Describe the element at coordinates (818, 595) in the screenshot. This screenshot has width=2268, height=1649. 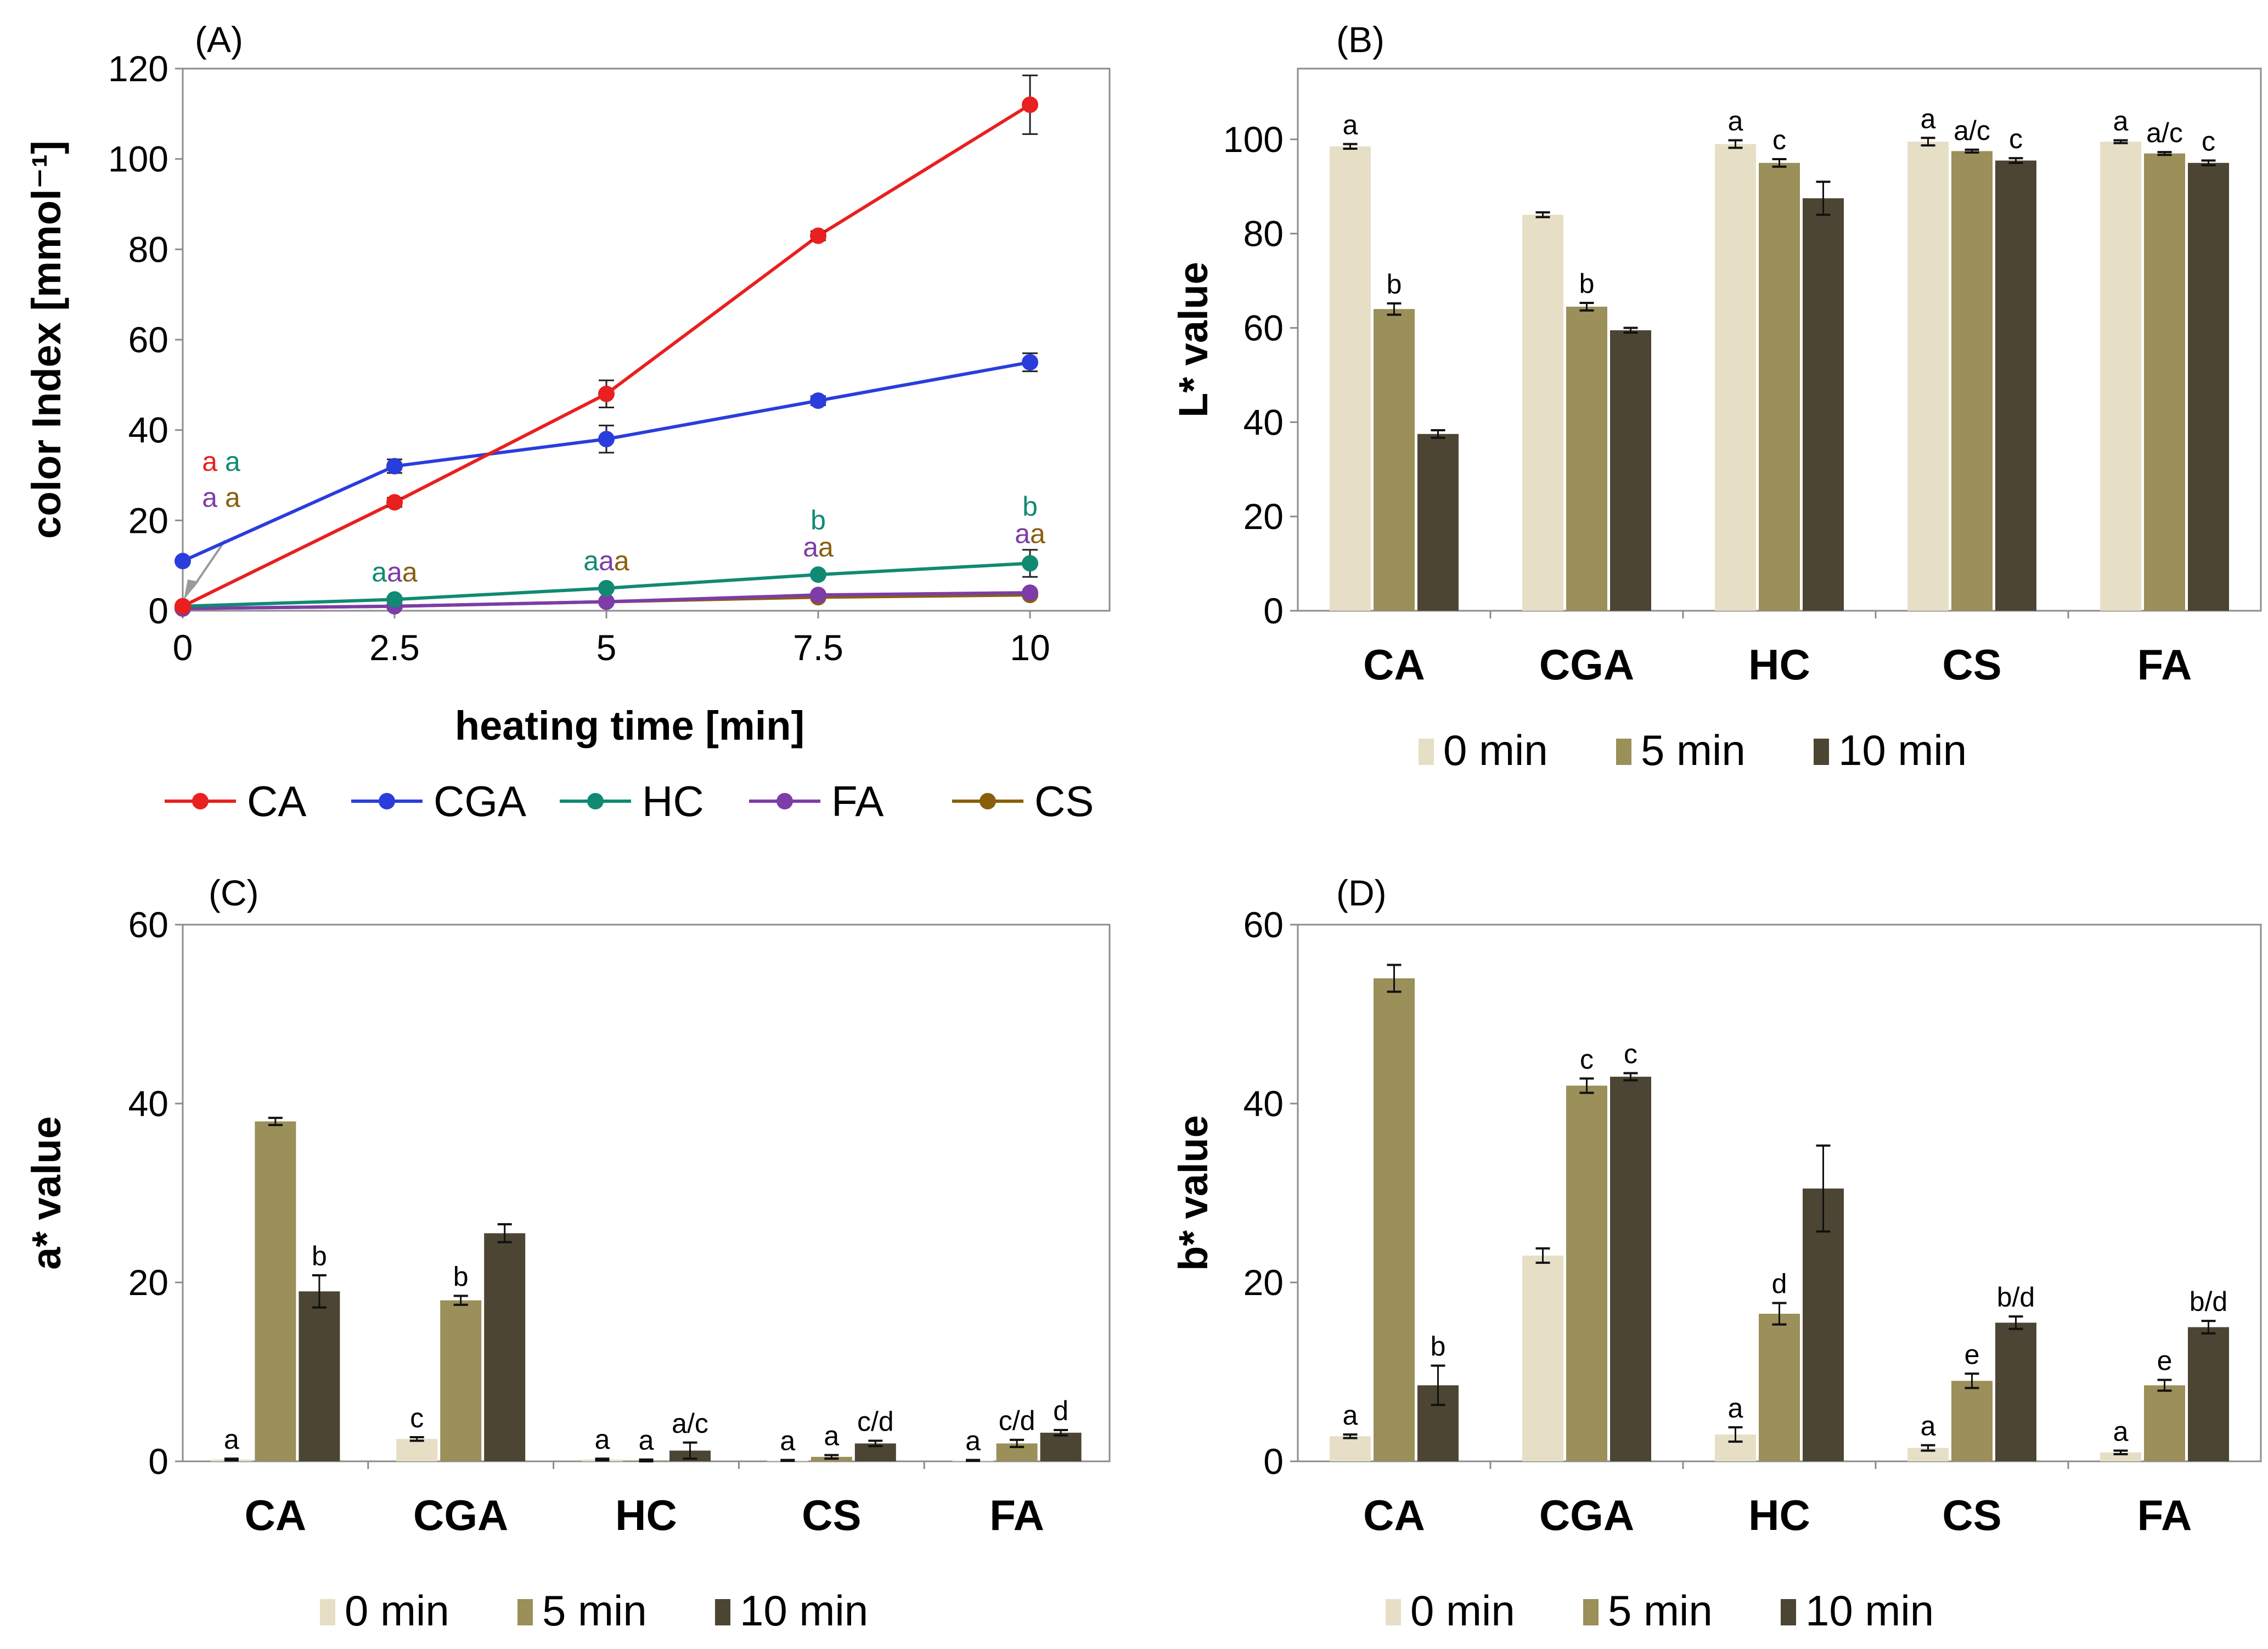
I see `data-point-fa` at that location.